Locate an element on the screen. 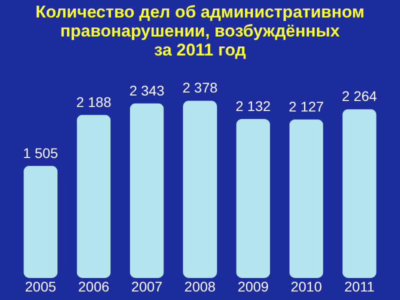 The width and height of the screenshot is (400, 300). data-label: 2 127 is located at coordinates (306, 106).